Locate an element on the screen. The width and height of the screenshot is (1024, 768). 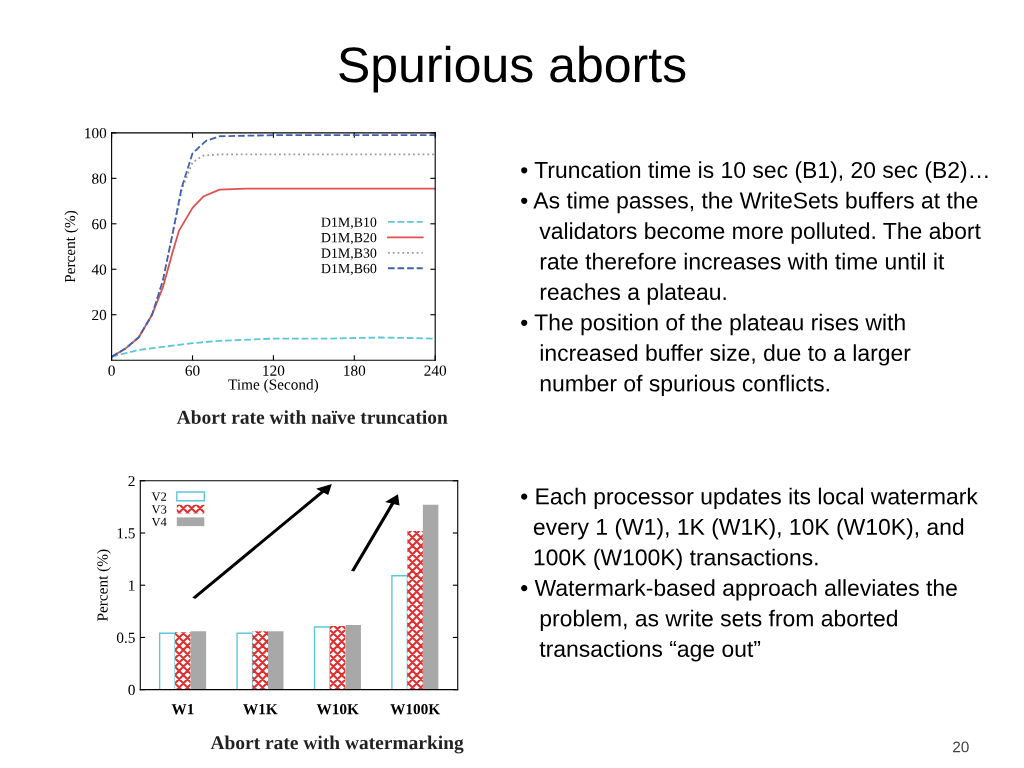
text: Abort rate with watermarking is located at coordinates (337, 744).